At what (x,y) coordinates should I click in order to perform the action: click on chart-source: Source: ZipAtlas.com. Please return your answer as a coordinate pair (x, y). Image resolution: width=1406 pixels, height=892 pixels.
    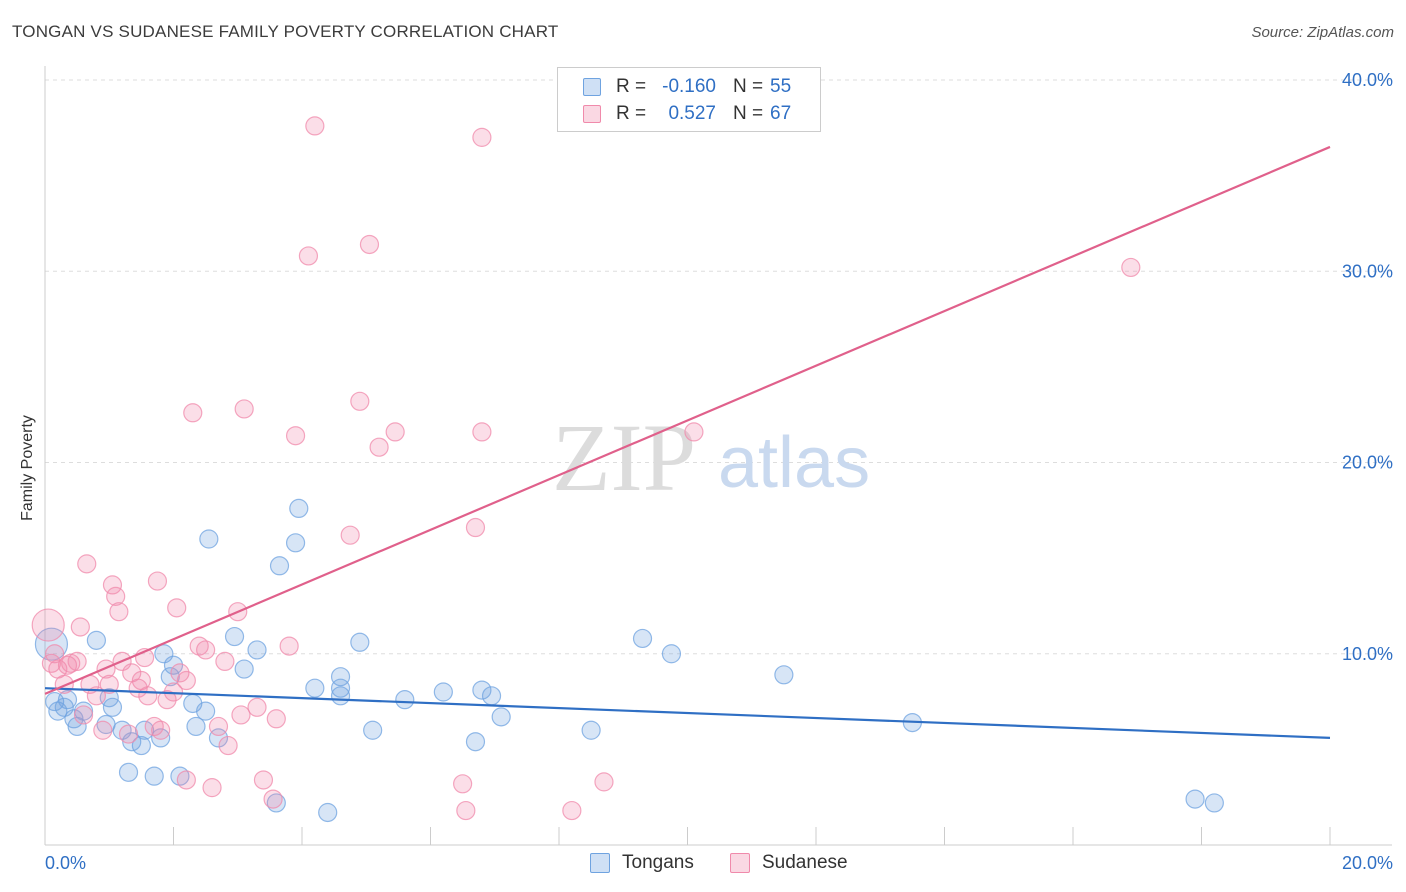
    Looking at the image, I should click on (1322, 32).